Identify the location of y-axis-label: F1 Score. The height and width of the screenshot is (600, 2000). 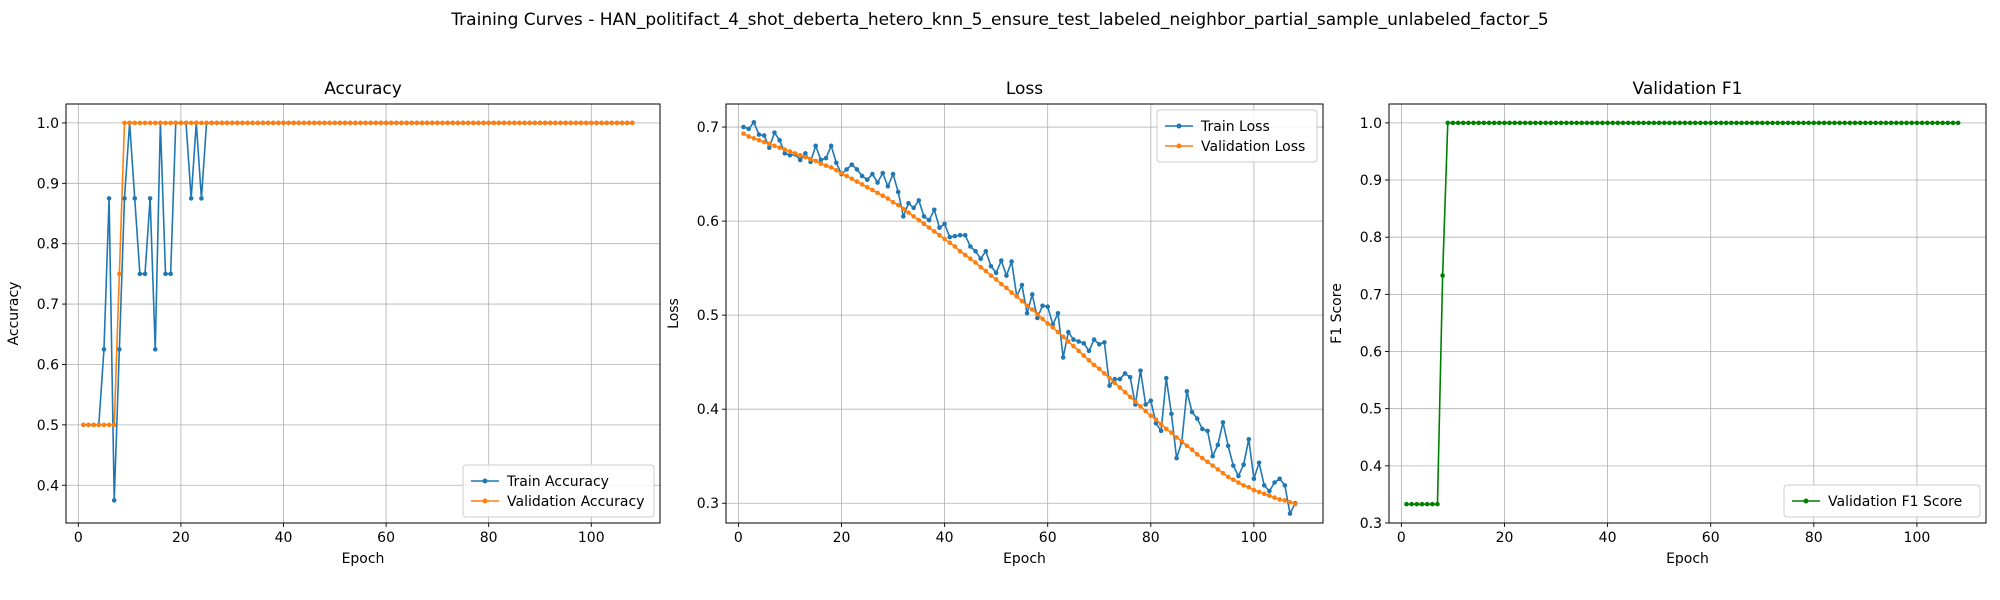
(1337, 313).